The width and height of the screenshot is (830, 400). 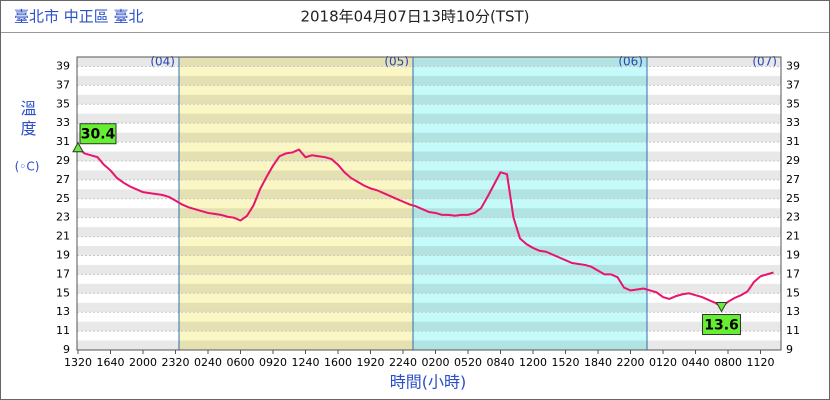 I want to click on x-tick-label: 2000, so click(x=143, y=362).